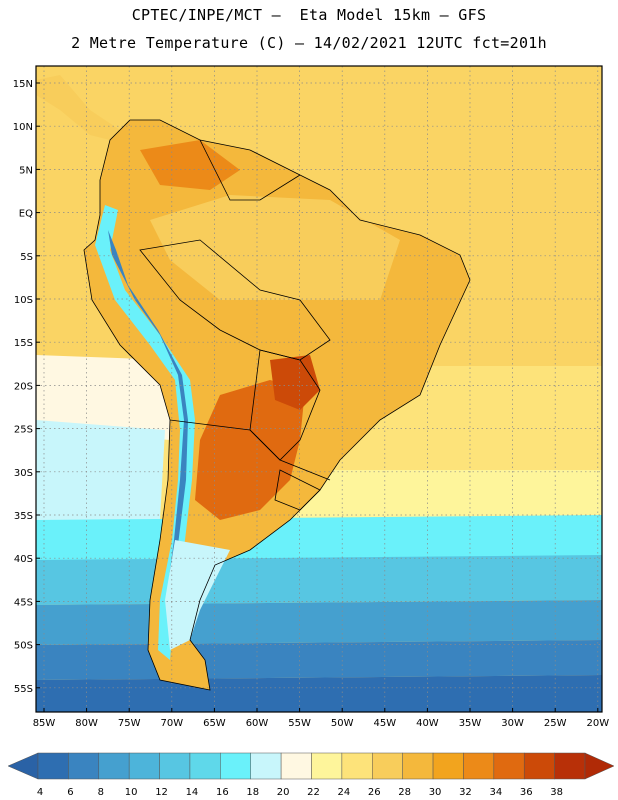  What do you see at coordinates (23, 84) in the screenshot?
I see `lat-label: 15N` at bounding box center [23, 84].